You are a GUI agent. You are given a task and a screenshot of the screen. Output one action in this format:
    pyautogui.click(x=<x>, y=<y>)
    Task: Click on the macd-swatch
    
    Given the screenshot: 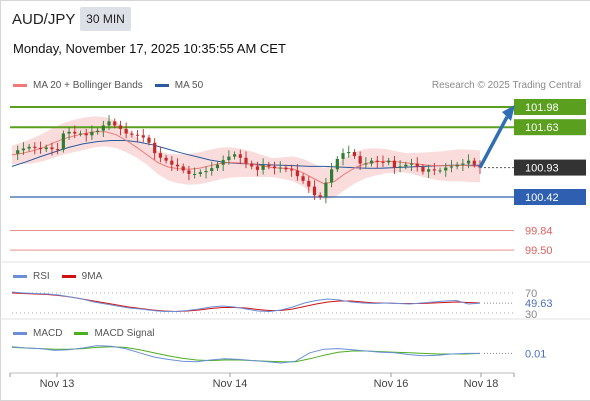 What is the action you would take?
    pyautogui.click(x=20, y=333)
    